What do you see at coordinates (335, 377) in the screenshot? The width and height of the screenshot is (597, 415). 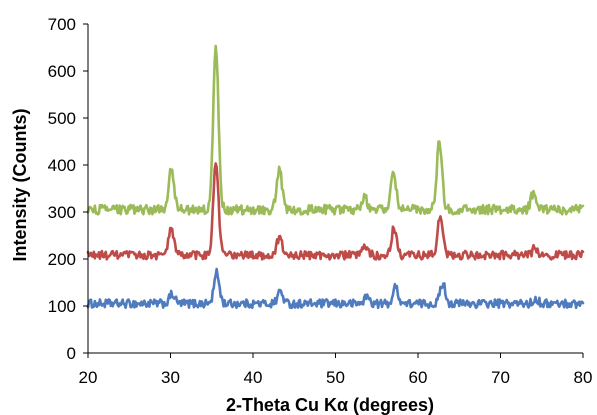 I see `x-tick-label: 50` at bounding box center [335, 377].